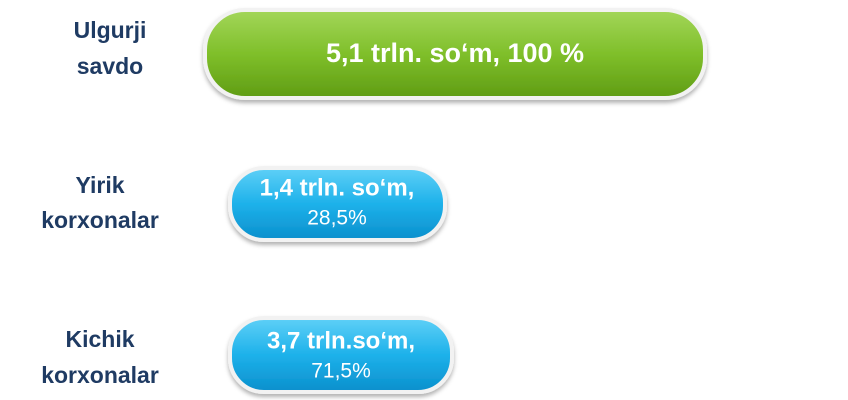 This screenshot has height=400, width=848. Describe the element at coordinates (110, 30) in the screenshot. I see `row-label: Ulgurji` at that location.